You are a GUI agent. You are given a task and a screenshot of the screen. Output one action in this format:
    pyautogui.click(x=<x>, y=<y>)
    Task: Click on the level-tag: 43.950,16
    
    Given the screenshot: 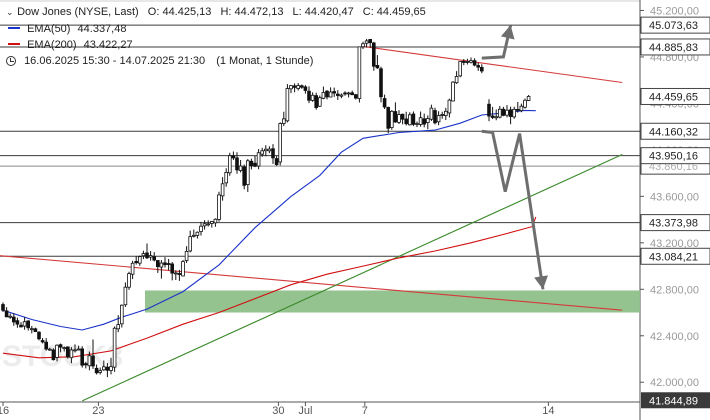 What is the action you would take?
    pyautogui.click(x=675, y=156)
    